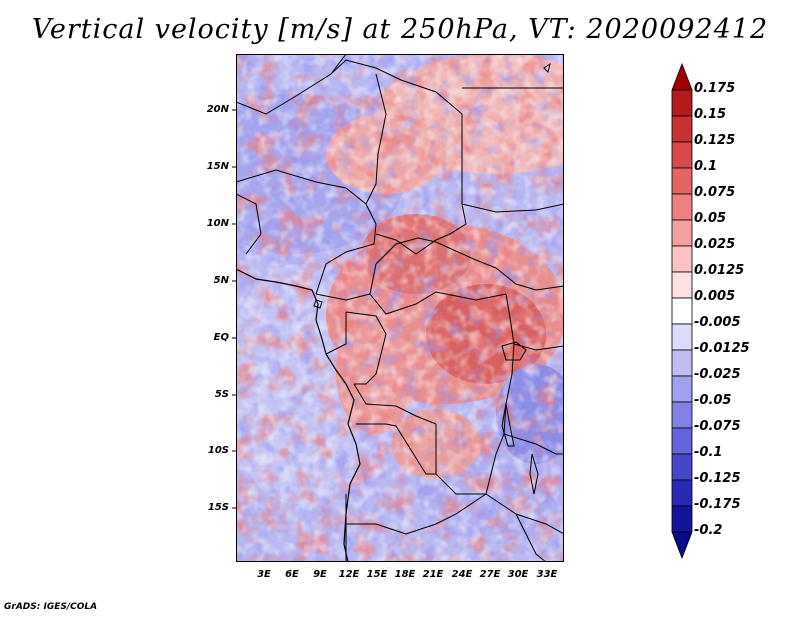  What do you see at coordinates (221, 394) in the screenshot?
I see `lat-label-5s: 5S` at bounding box center [221, 394].